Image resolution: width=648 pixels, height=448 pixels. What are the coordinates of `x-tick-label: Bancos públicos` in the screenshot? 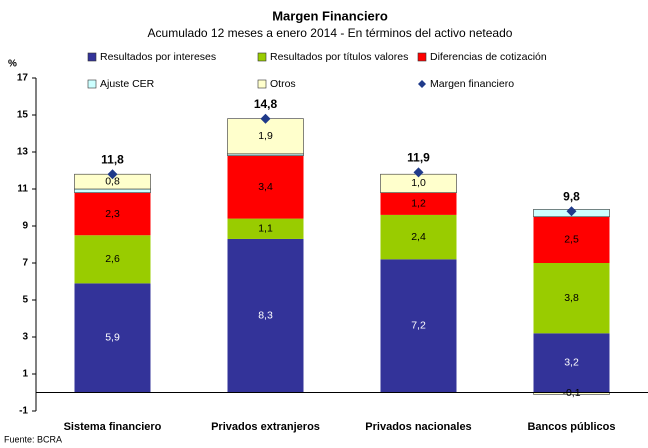 It's located at (571, 427).